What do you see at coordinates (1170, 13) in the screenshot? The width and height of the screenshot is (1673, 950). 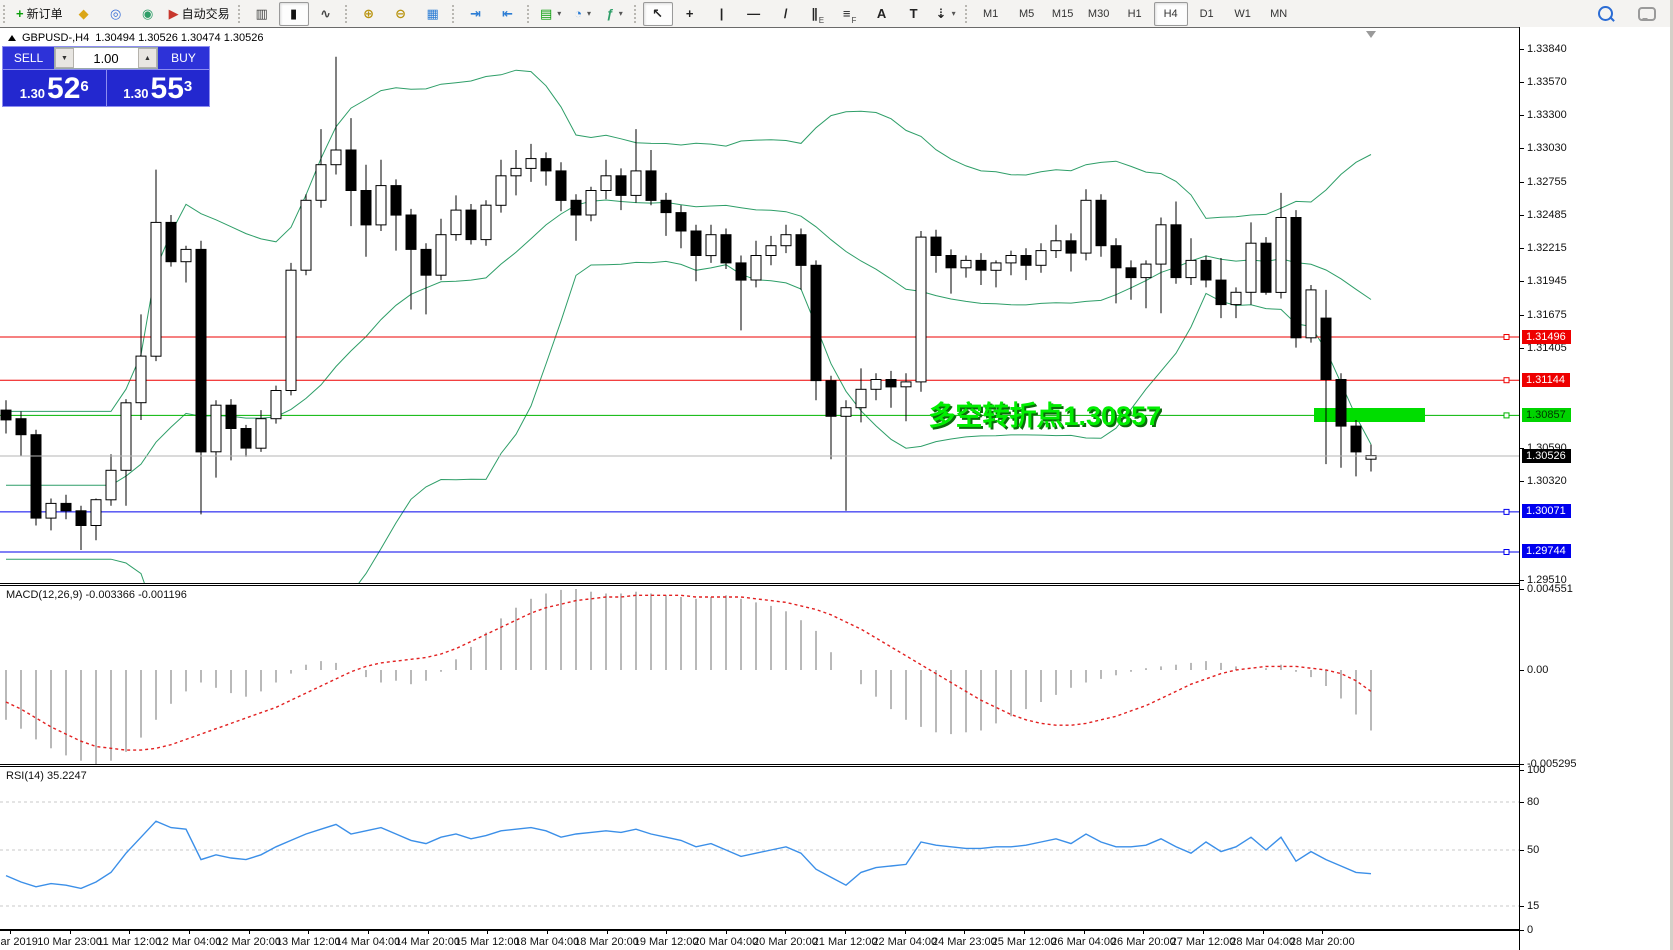 I see `timeframe-h4: H4` at bounding box center [1170, 13].